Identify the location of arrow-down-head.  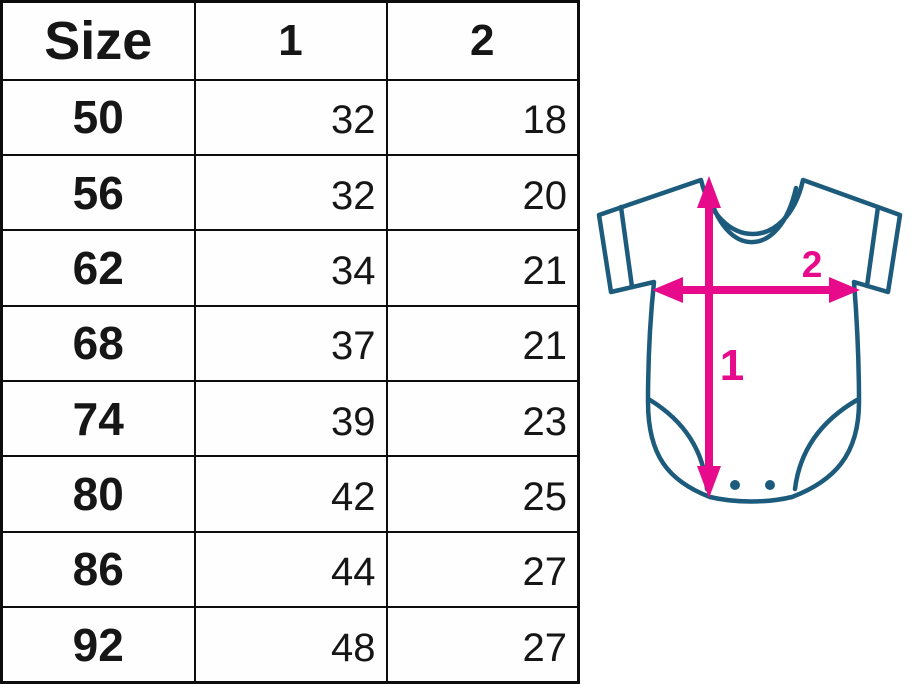
(709, 482).